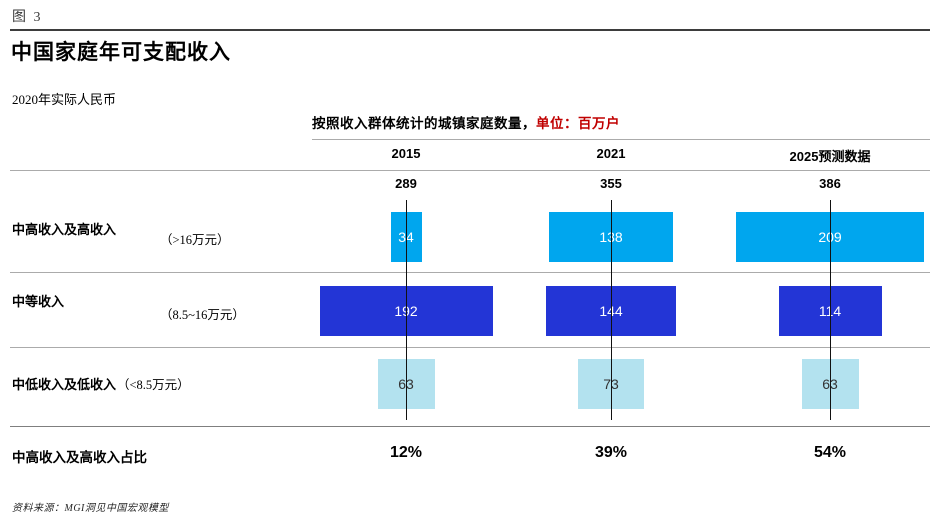  What do you see at coordinates (64, 384) in the screenshot?
I see `row-label-lower-income: 中低收入及低收入` at bounding box center [64, 384].